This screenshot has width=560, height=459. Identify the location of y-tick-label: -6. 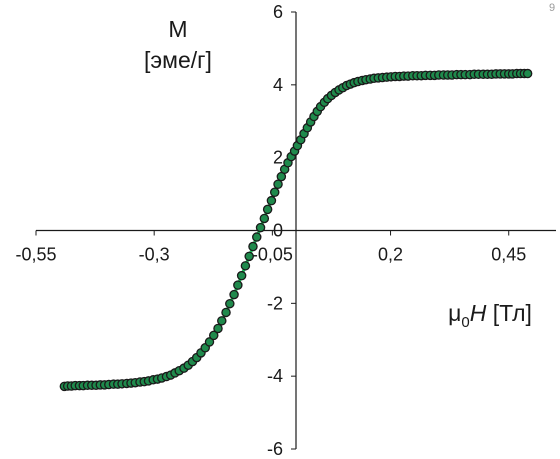
(275, 449).